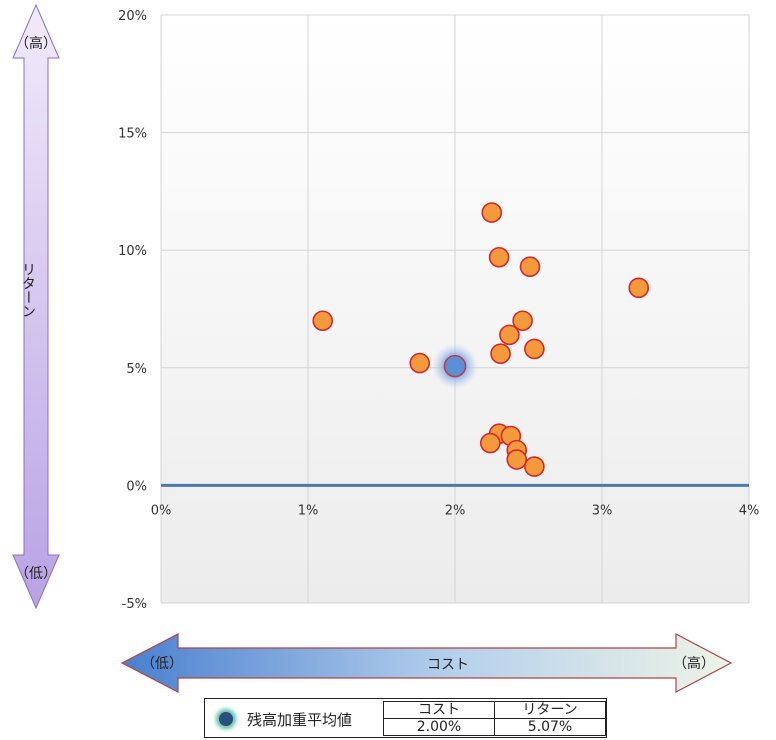 The image size is (776, 740). I want to click on legend-value-cost: 2.00%, so click(439, 727).